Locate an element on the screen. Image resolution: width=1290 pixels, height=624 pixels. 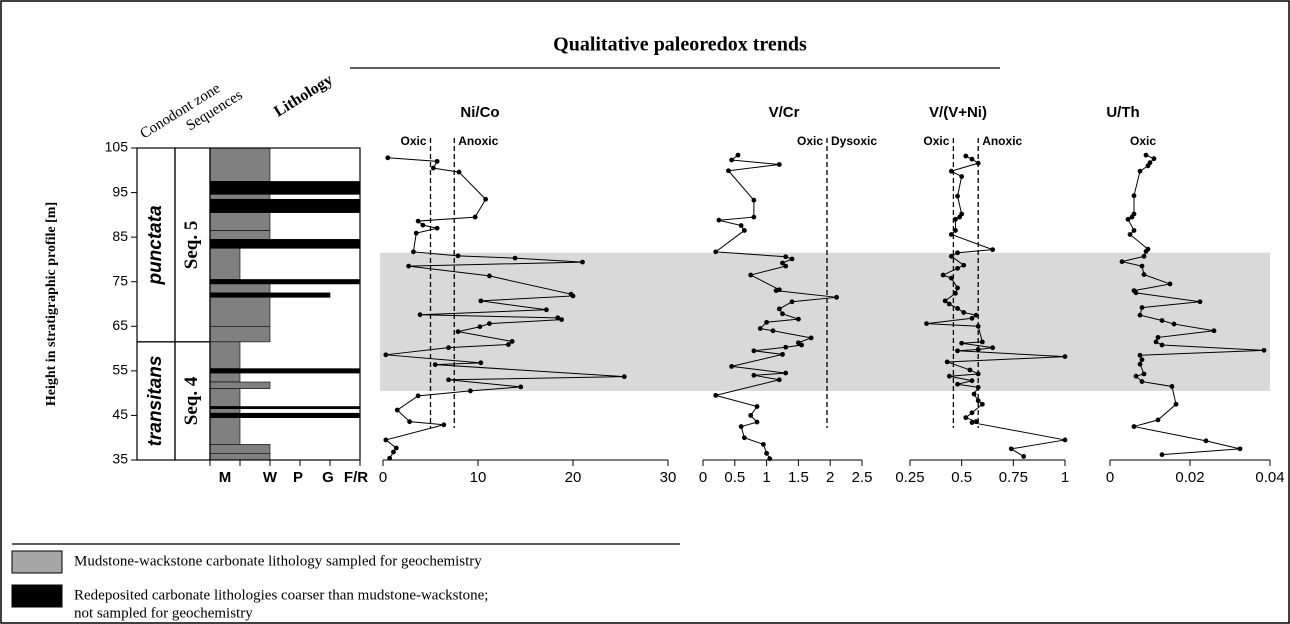
lithology-category: M is located at coordinates (225, 477).